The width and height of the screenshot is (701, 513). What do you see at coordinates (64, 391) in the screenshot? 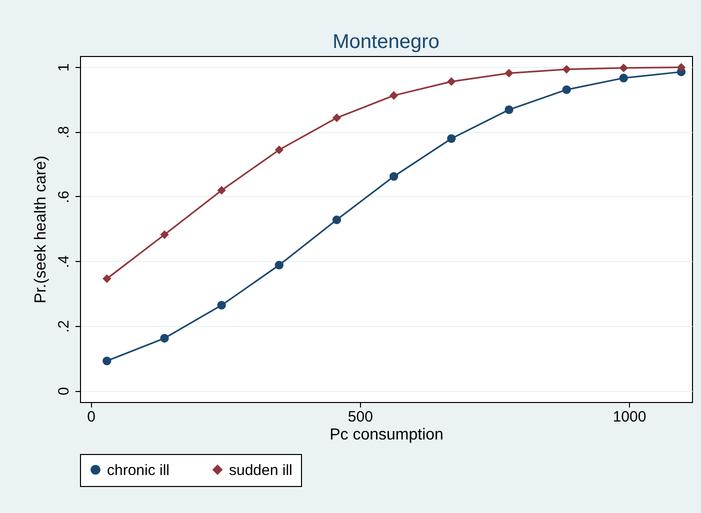
I see `y-tick-label: 0` at bounding box center [64, 391].